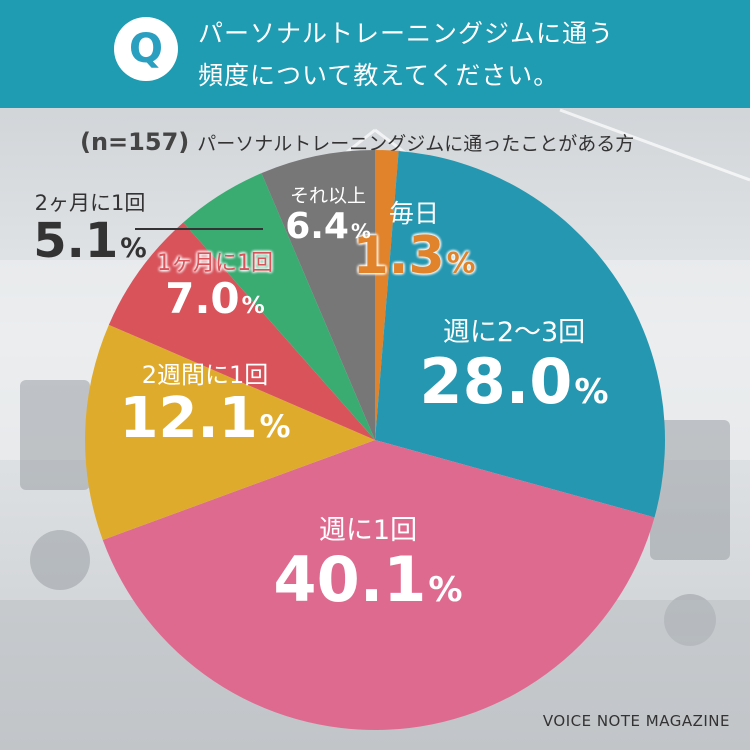  What do you see at coordinates (199, 229) in the screenshot?
I see `label-leader-line` at bounding box center [199, 229].